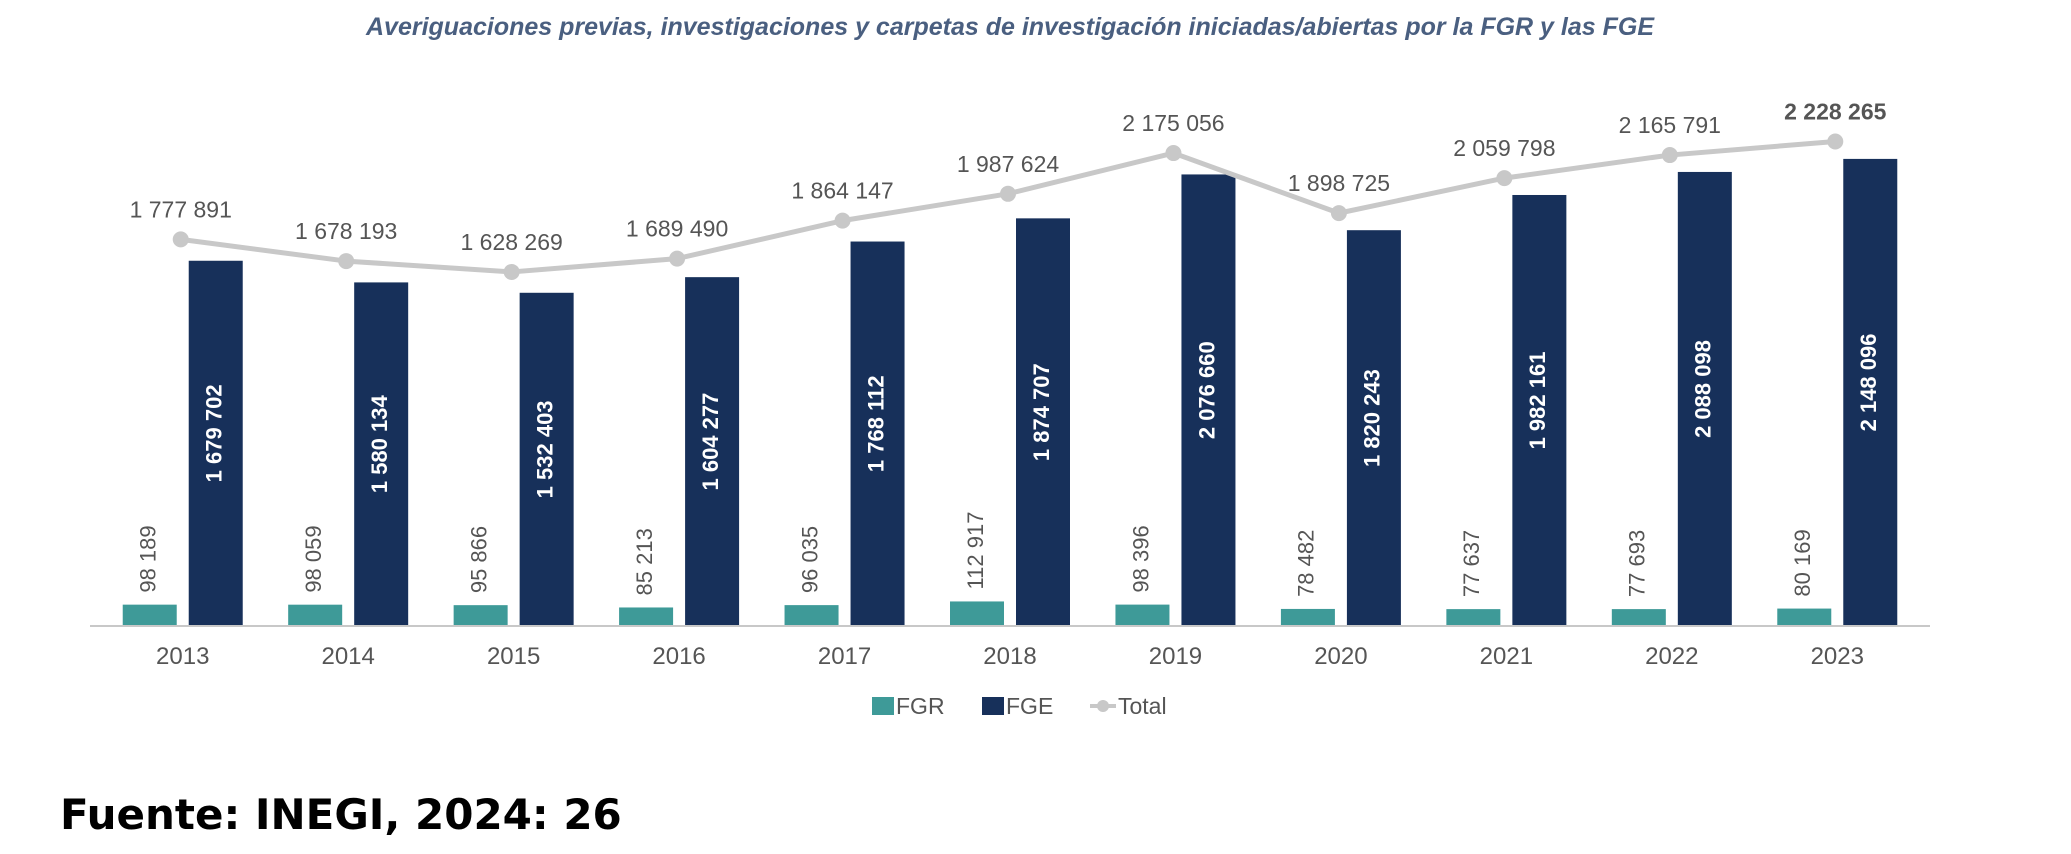  I want to click on bar-fge-2017, so click(877, 433).